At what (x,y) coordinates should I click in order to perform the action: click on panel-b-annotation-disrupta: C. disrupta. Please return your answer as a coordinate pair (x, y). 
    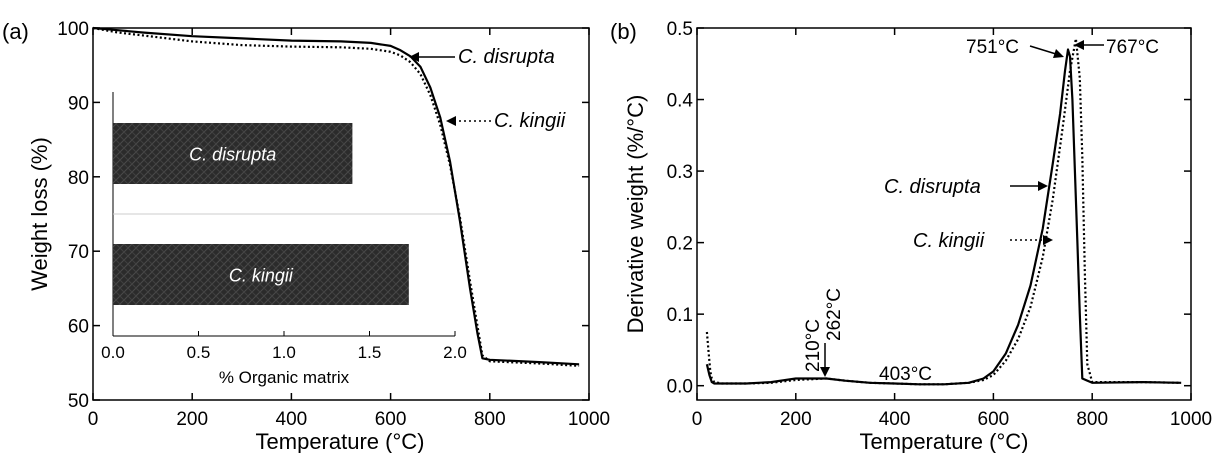
    Looking at the image, I should click on (966, 187).